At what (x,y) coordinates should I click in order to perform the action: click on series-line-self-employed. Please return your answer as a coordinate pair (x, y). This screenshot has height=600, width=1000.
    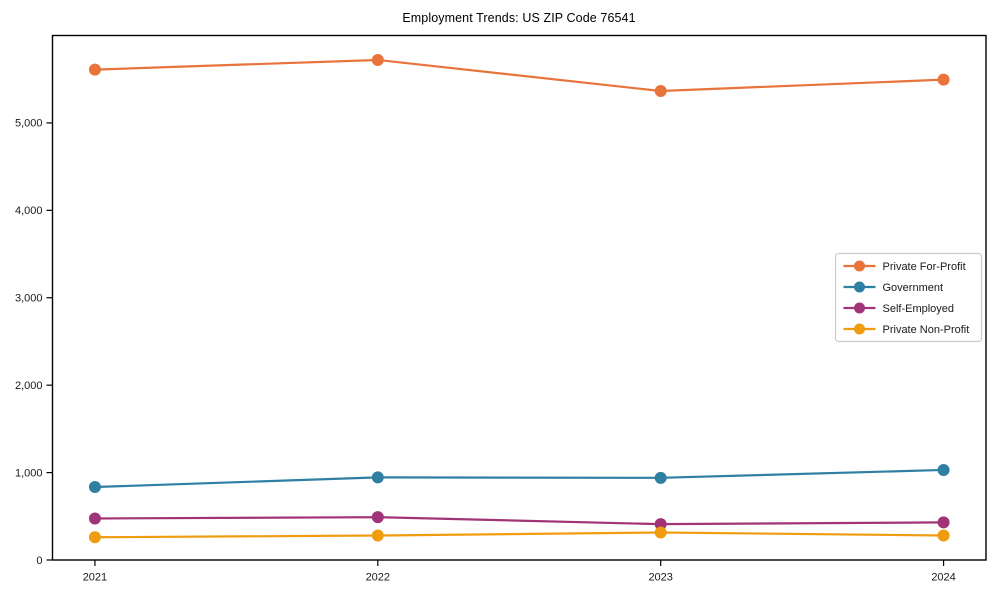
    Looking at the image, I should click on (519, 521).